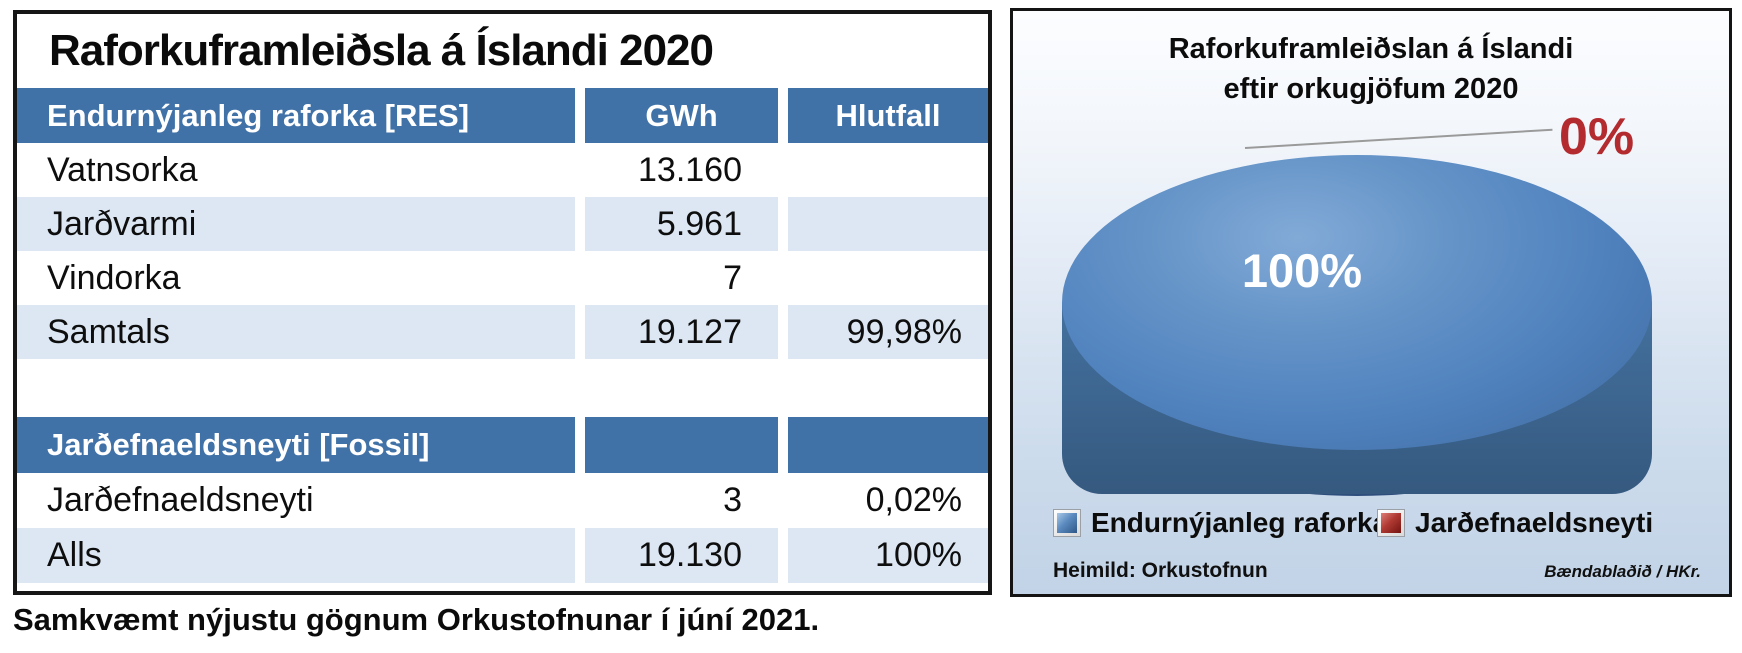  What do you see at coordinates (681, 555) in the screenshot?
I see `row-gwh-value: 19.130` at bounding box center [681, 555].